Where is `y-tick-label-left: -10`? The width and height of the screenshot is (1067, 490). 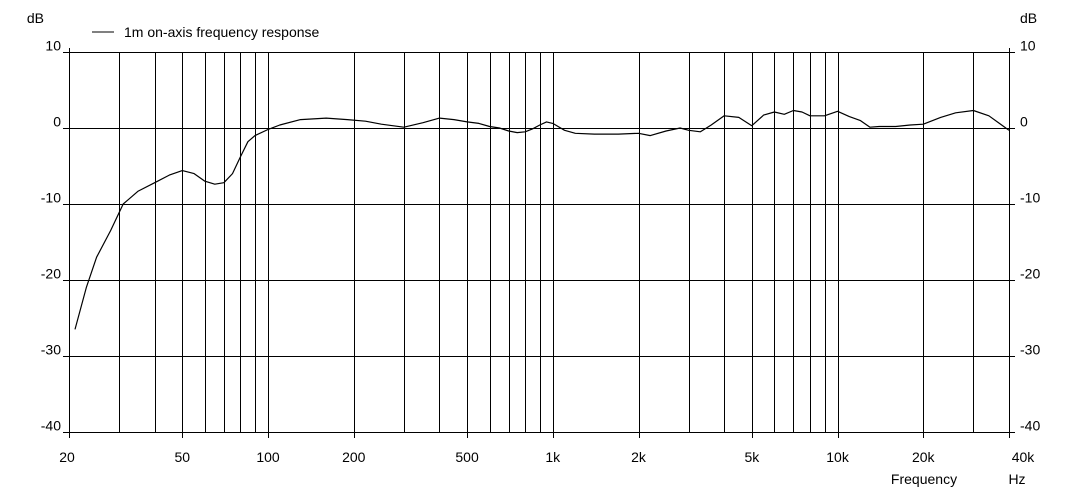 y-tick-label-left: -10 is located at coordinates (51, 198).